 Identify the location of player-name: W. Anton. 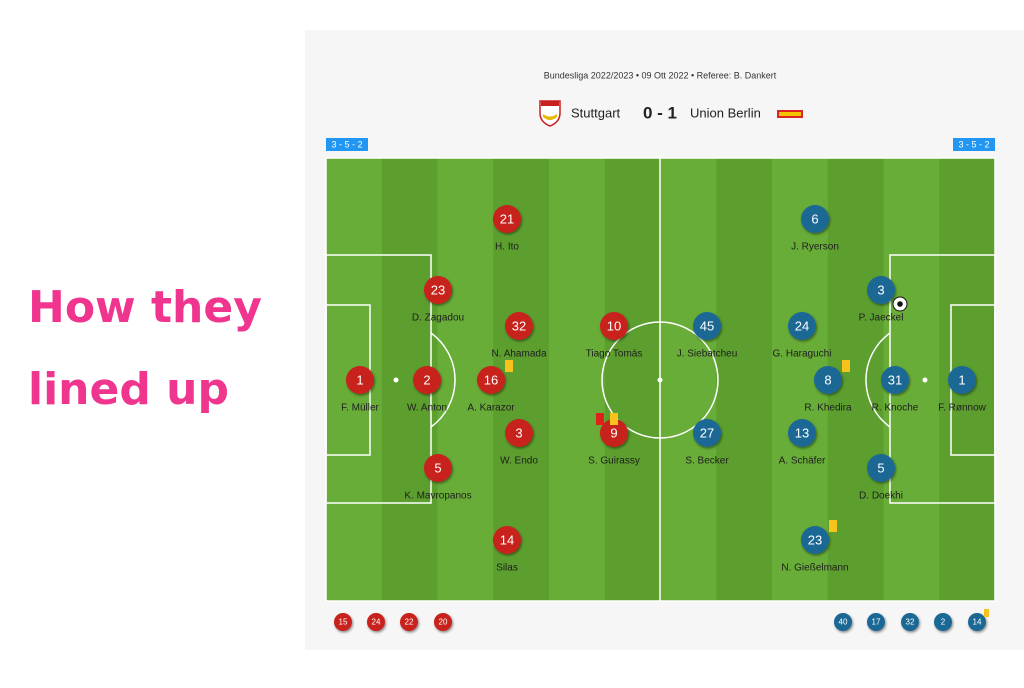
(427, 408).